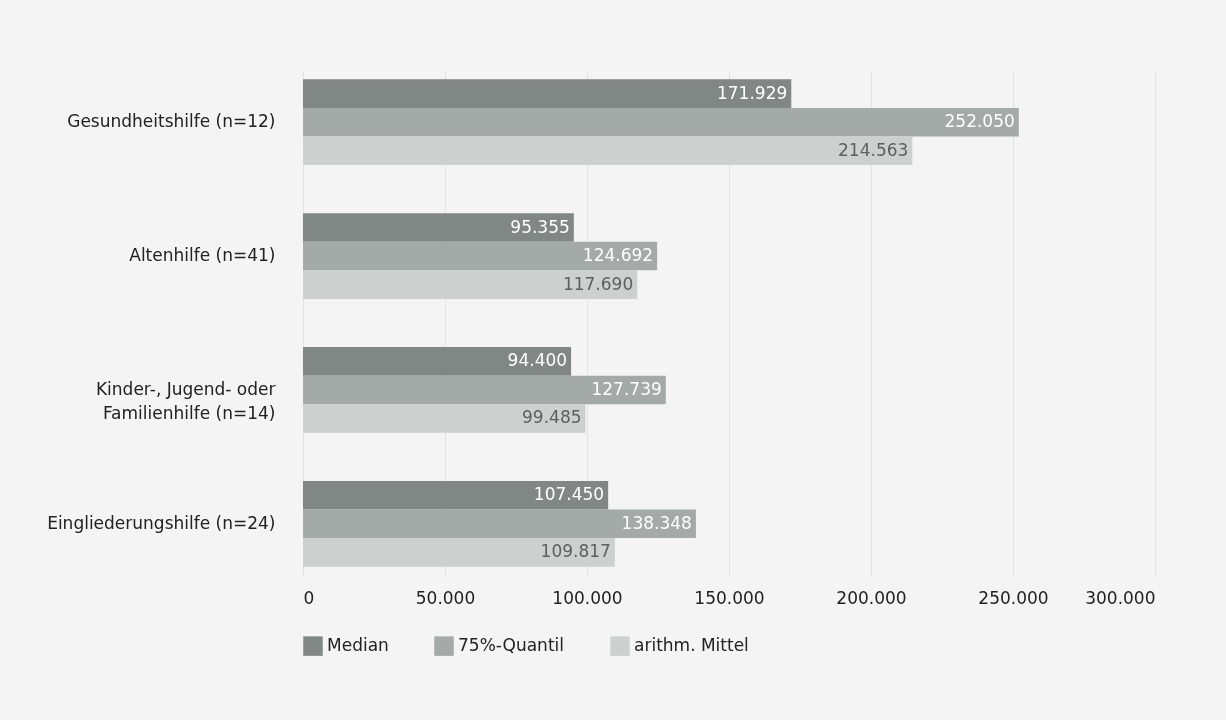 The image size is (1226, 720). What do you see at coordinates (358, 645) in the screenshot?
I see `legend-label: Median` at bounding box center [358, 645].